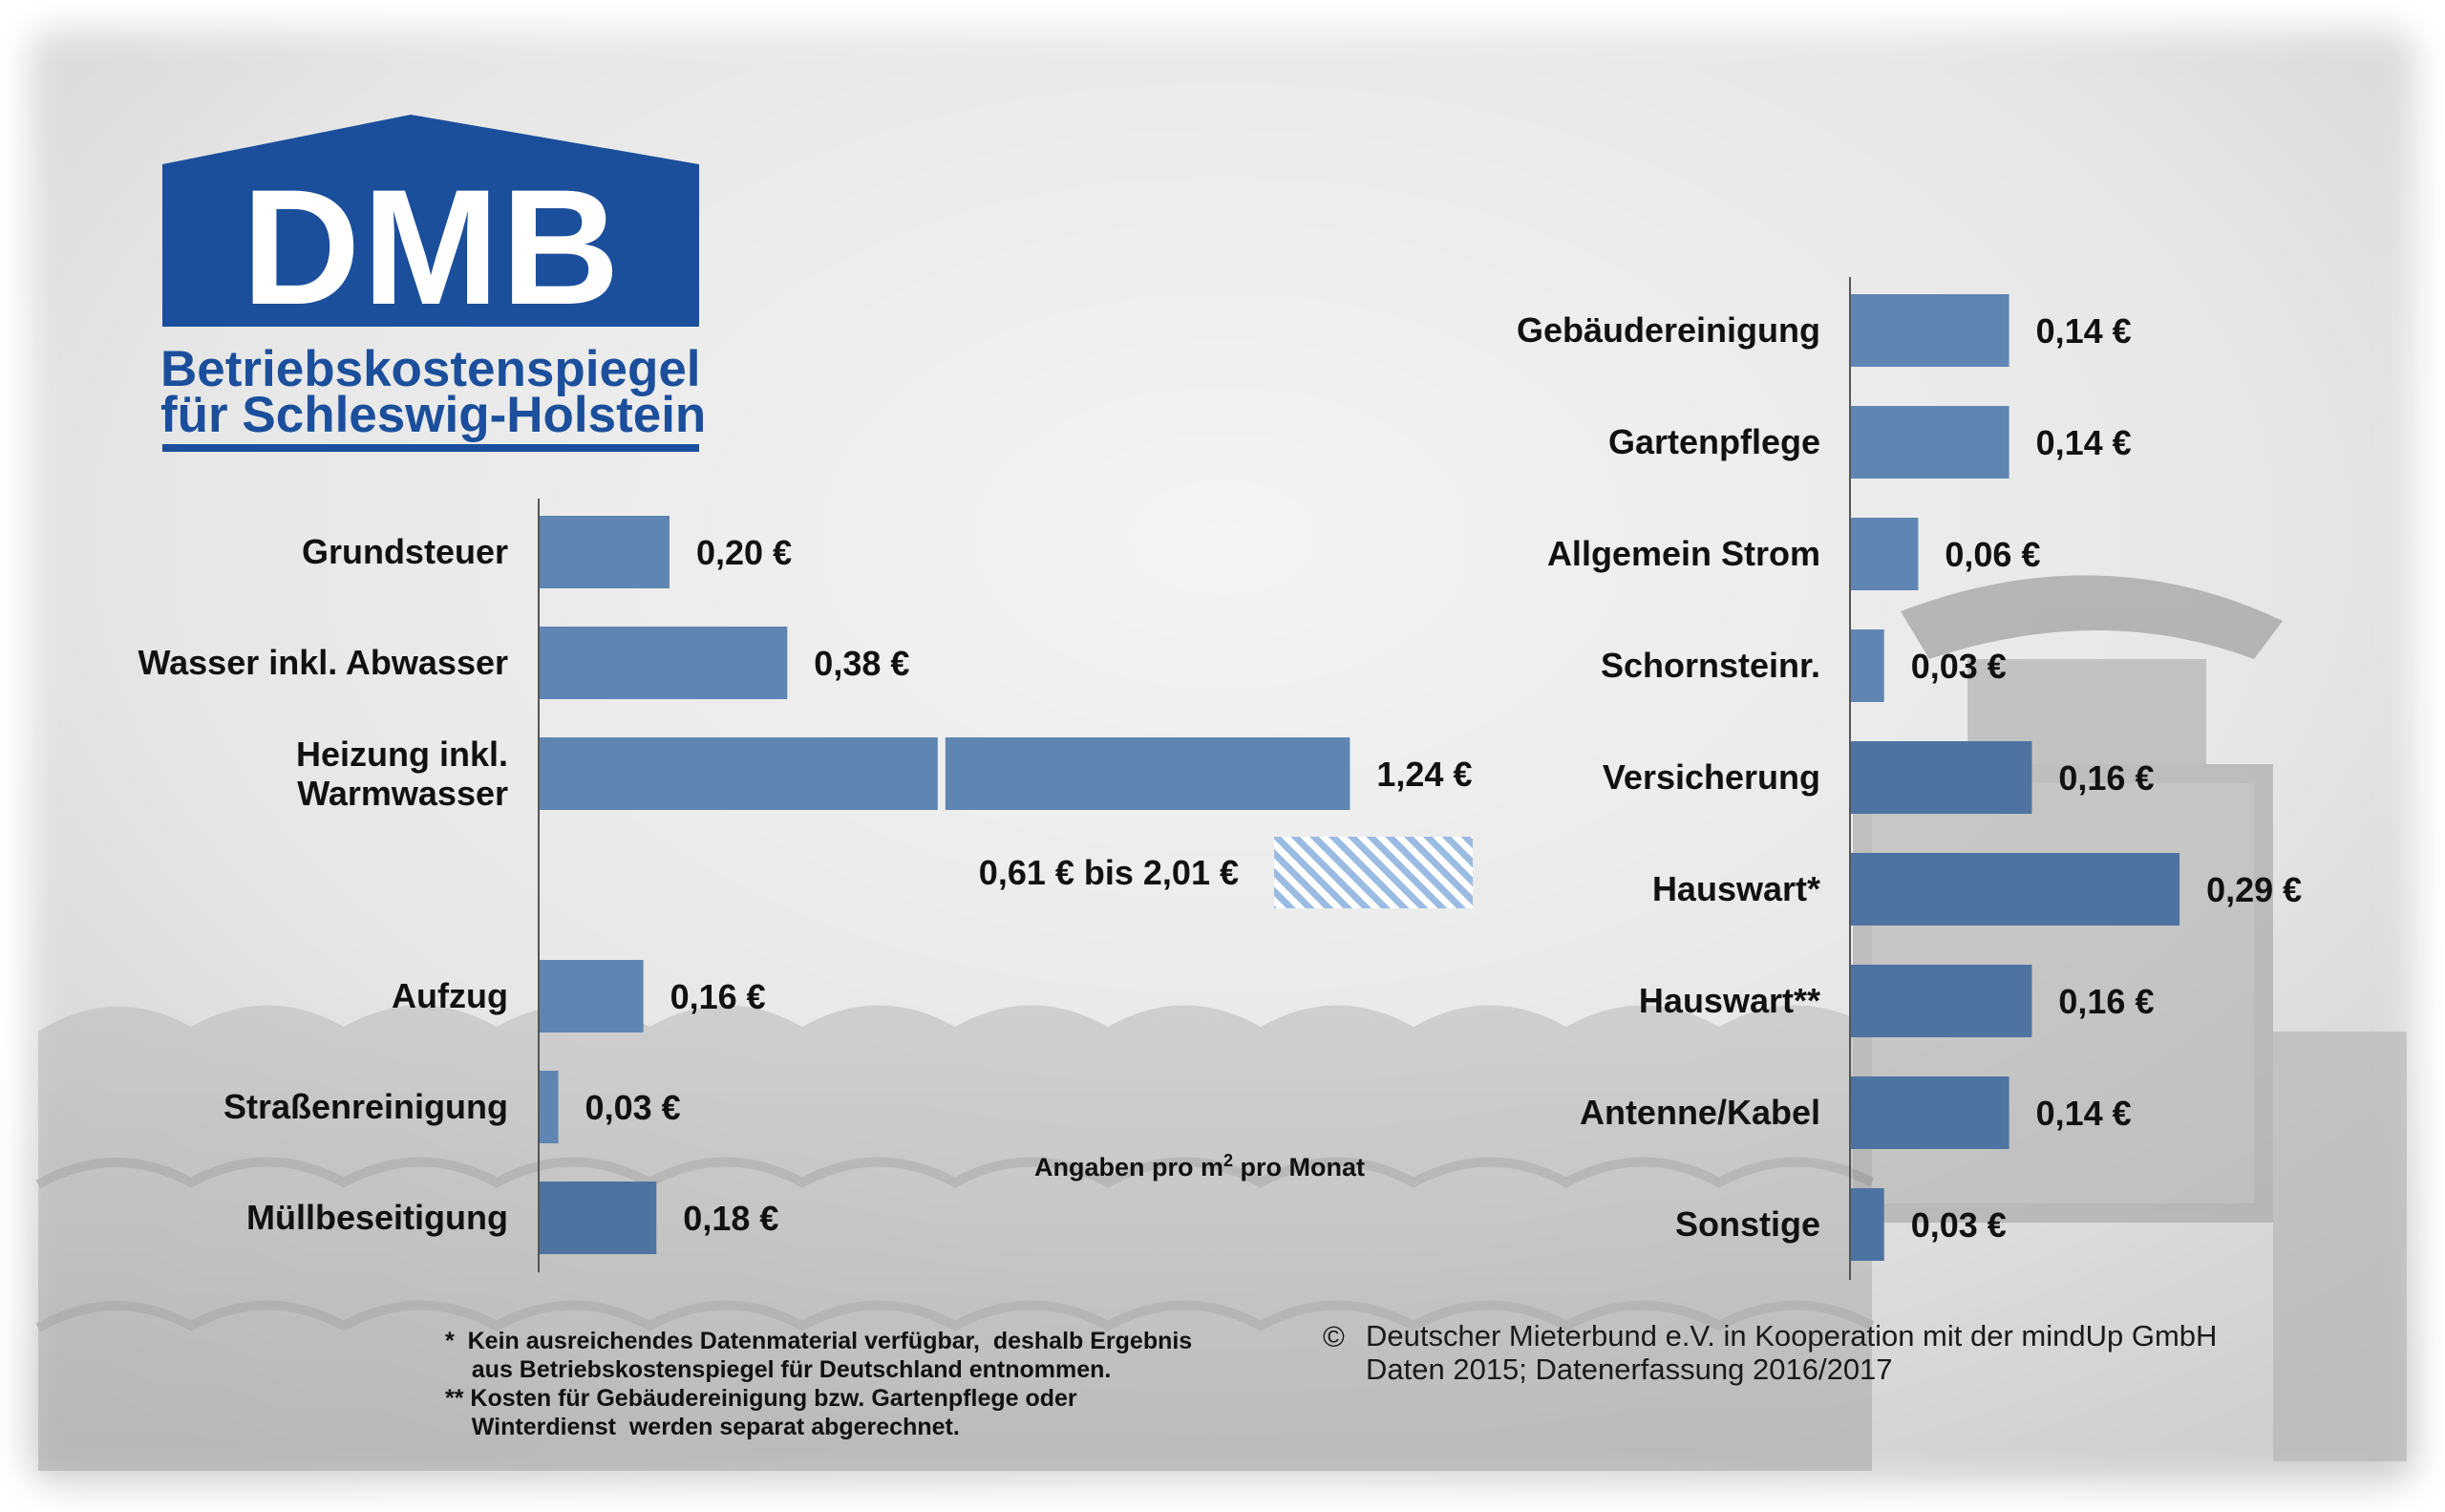  What do you see at coordinates (366, 1106) in the screenshot?
I see `category-label-strassenreinigung: Straßenreinigung` at bounding box center [366, 1106].